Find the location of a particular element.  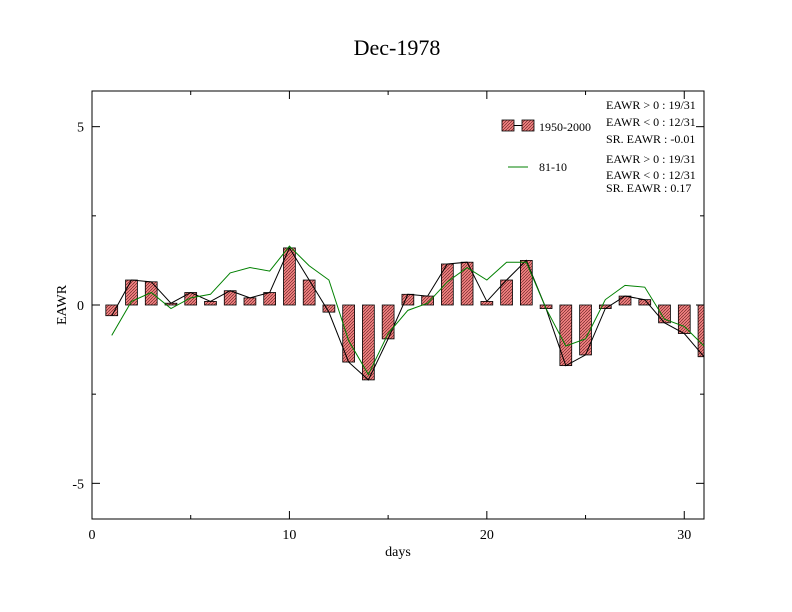

chart-title: Dec-1978 is located at coordinates (397, 47).